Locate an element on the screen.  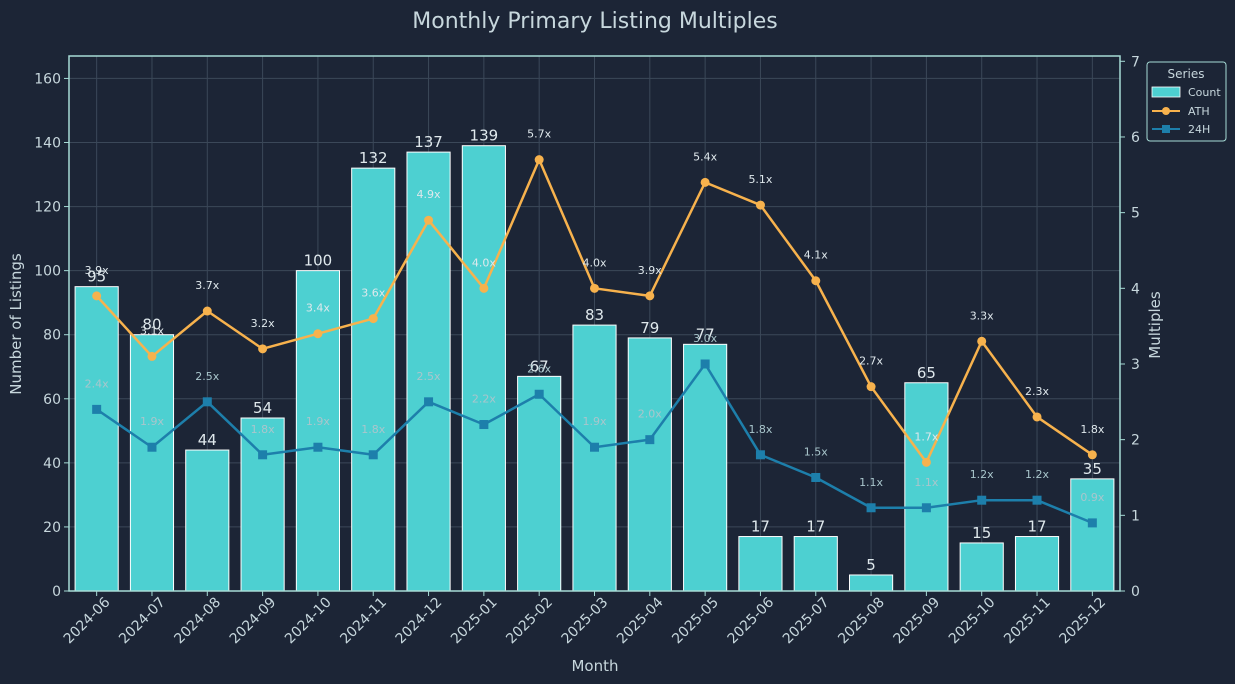
bar-value-label: 79 is located at coordinates (649, 328).